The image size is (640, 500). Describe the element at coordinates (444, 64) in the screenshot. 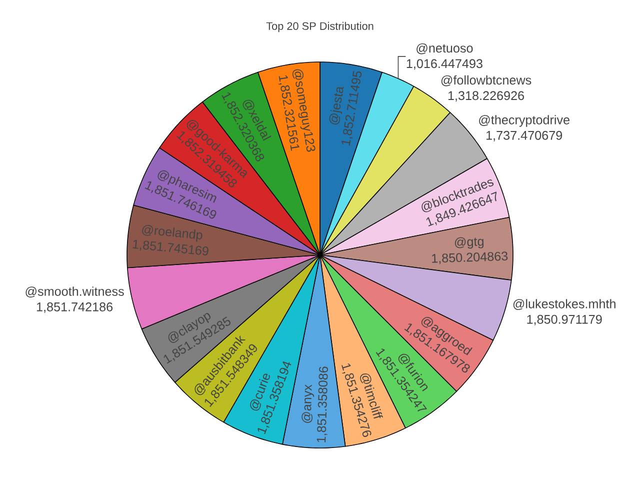

I see `data-label: 1,016.447493` at that location.